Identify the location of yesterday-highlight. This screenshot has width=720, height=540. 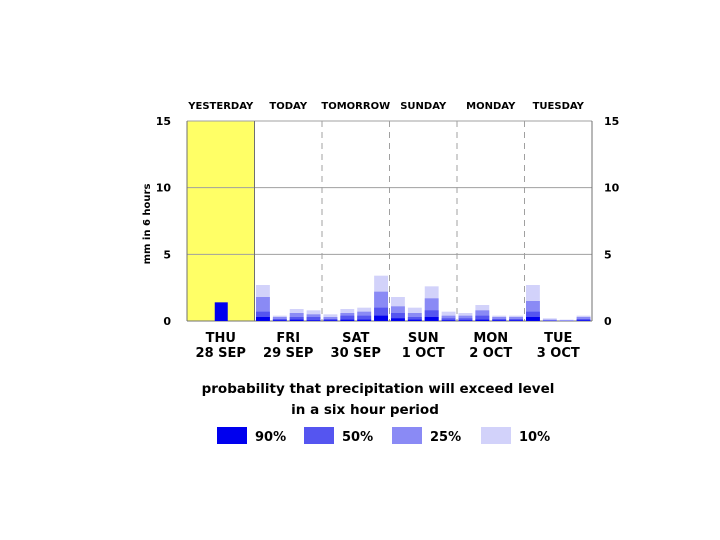
(221, 221).